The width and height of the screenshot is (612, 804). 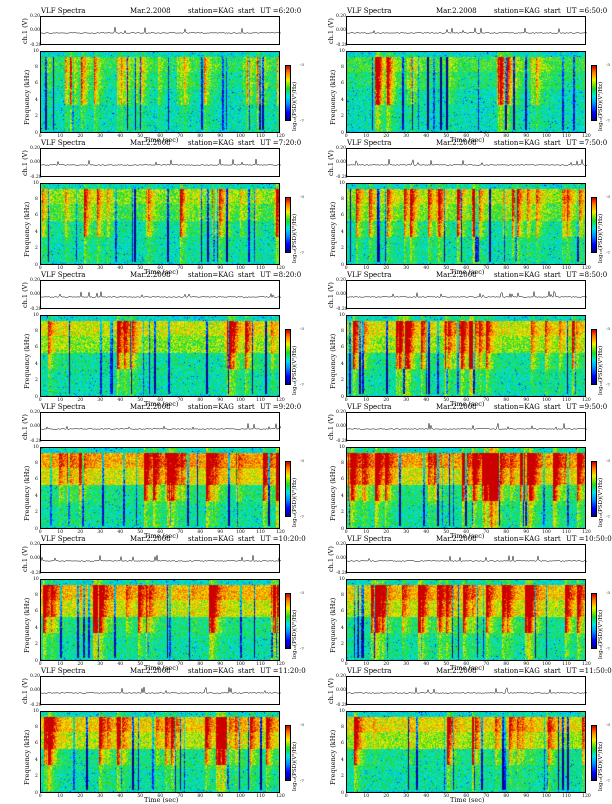 What do you see at coordinates (36, 793) in the screenshot?
I see `frequency-tick-label: 0` at bounding box center [36, 793].